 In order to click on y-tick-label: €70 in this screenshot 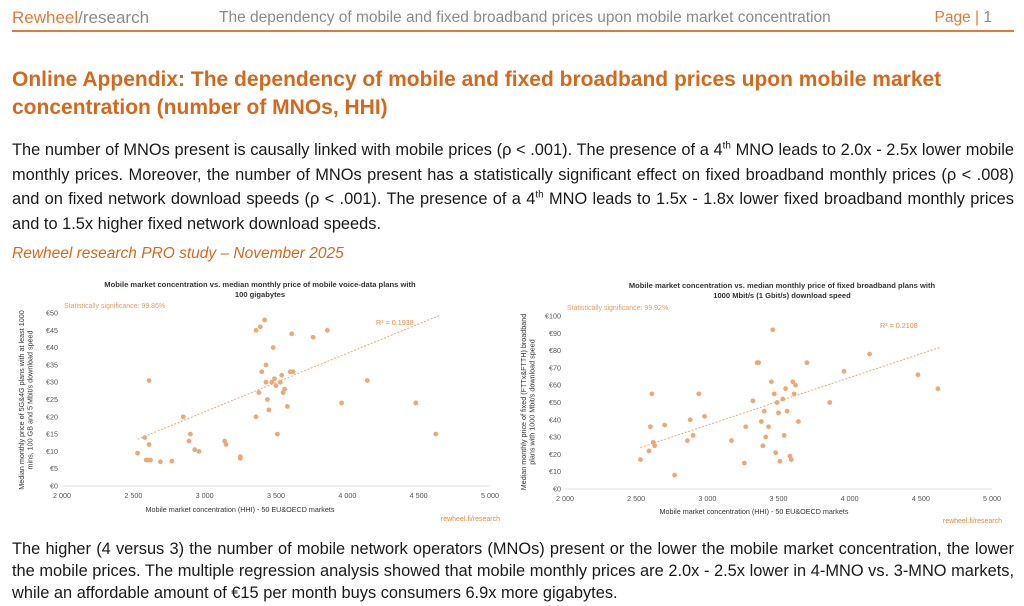, I will do `click(555, 367)`.